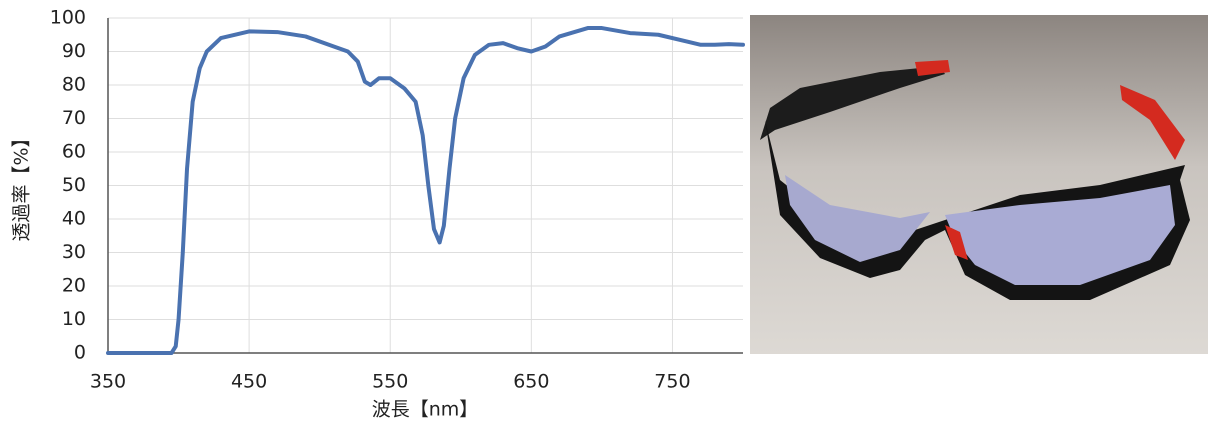 The width and height of the screenshot is (1210, 430). What do you see at coordinates (74, 319) in the screenshot?
I see `y-tick-label: 10` at bounding box center [74, 319].